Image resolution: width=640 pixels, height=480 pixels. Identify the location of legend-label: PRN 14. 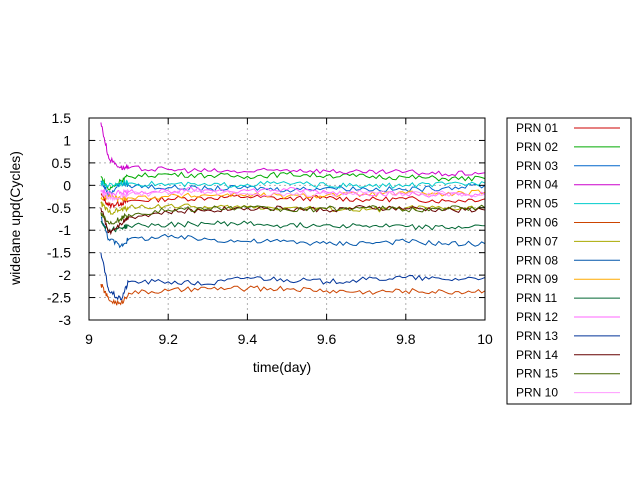
(537, 355).